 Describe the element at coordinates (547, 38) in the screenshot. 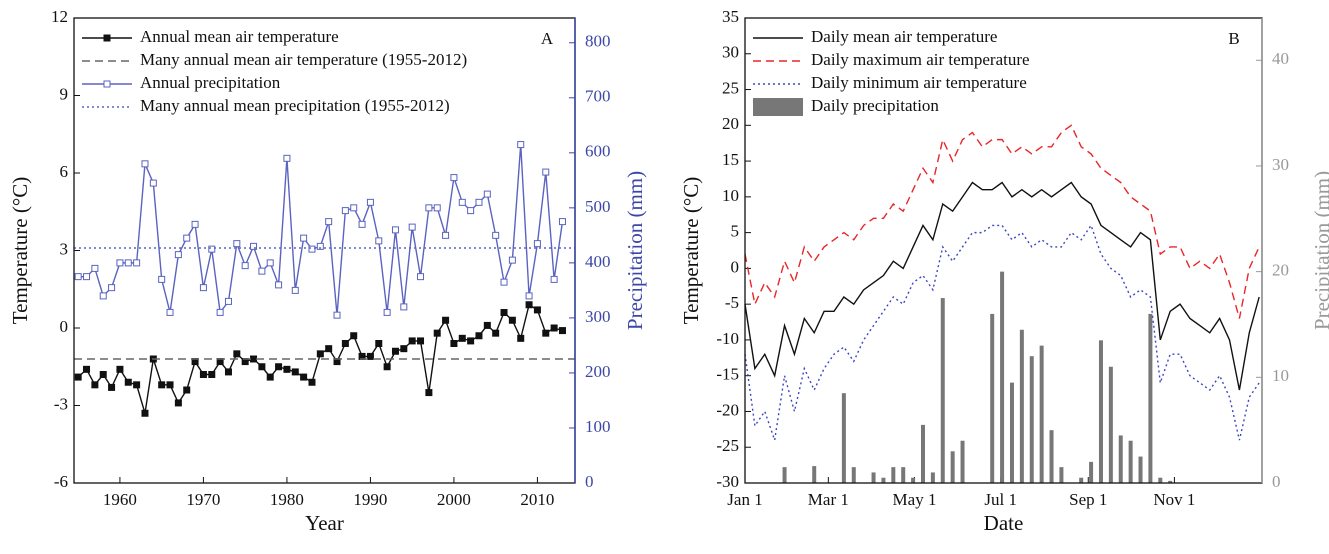

I see `panel-label: A` at that location.